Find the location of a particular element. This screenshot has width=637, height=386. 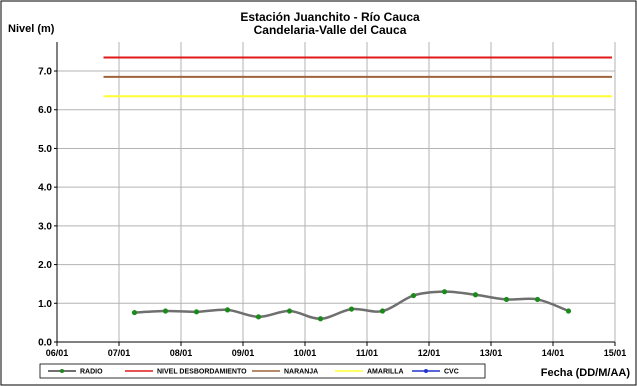

legend-orange-label: NARANJA is located at coordinates (301, 372).